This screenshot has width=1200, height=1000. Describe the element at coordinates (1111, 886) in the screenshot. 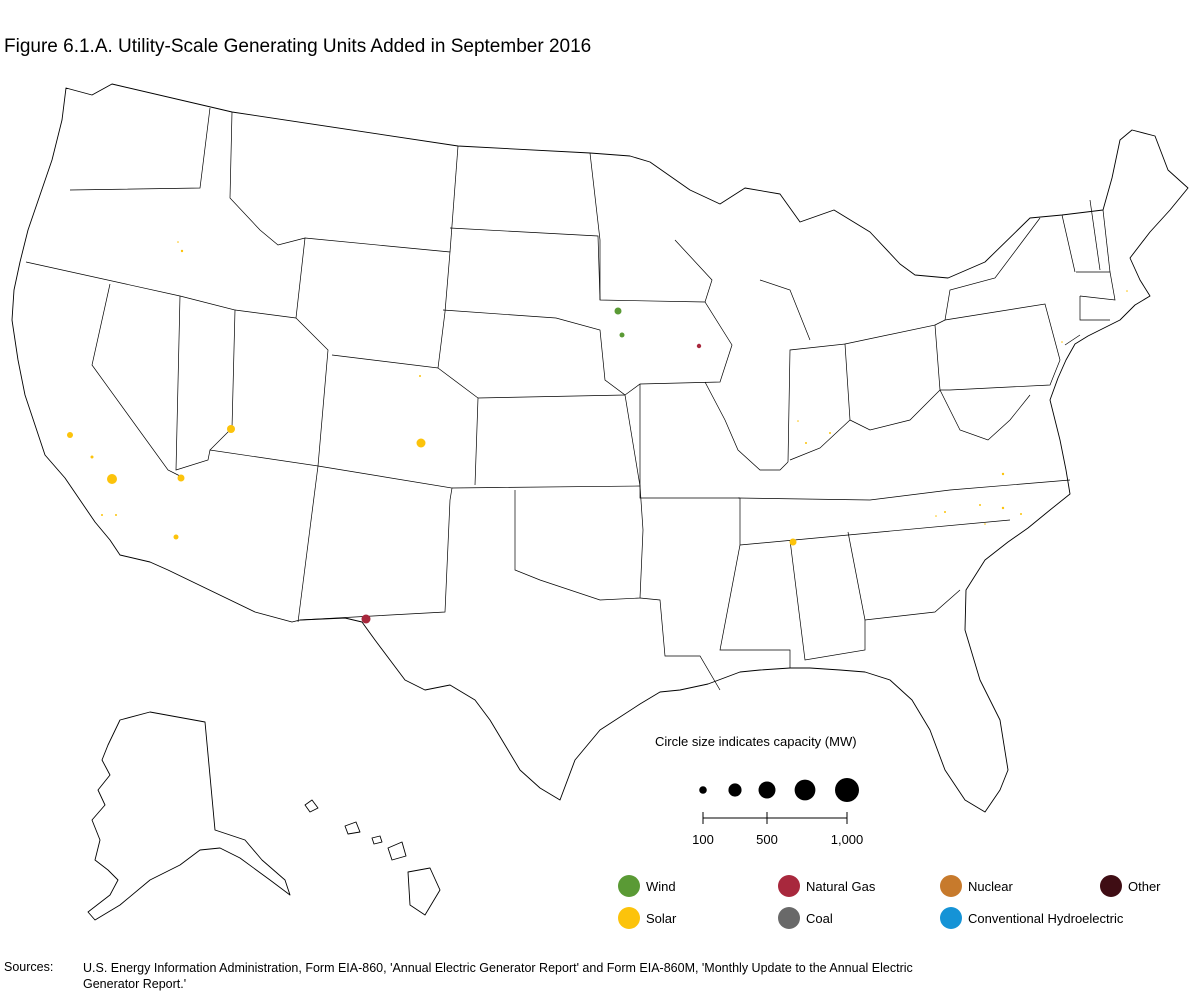

I see `legend-swatch-other` at that location.